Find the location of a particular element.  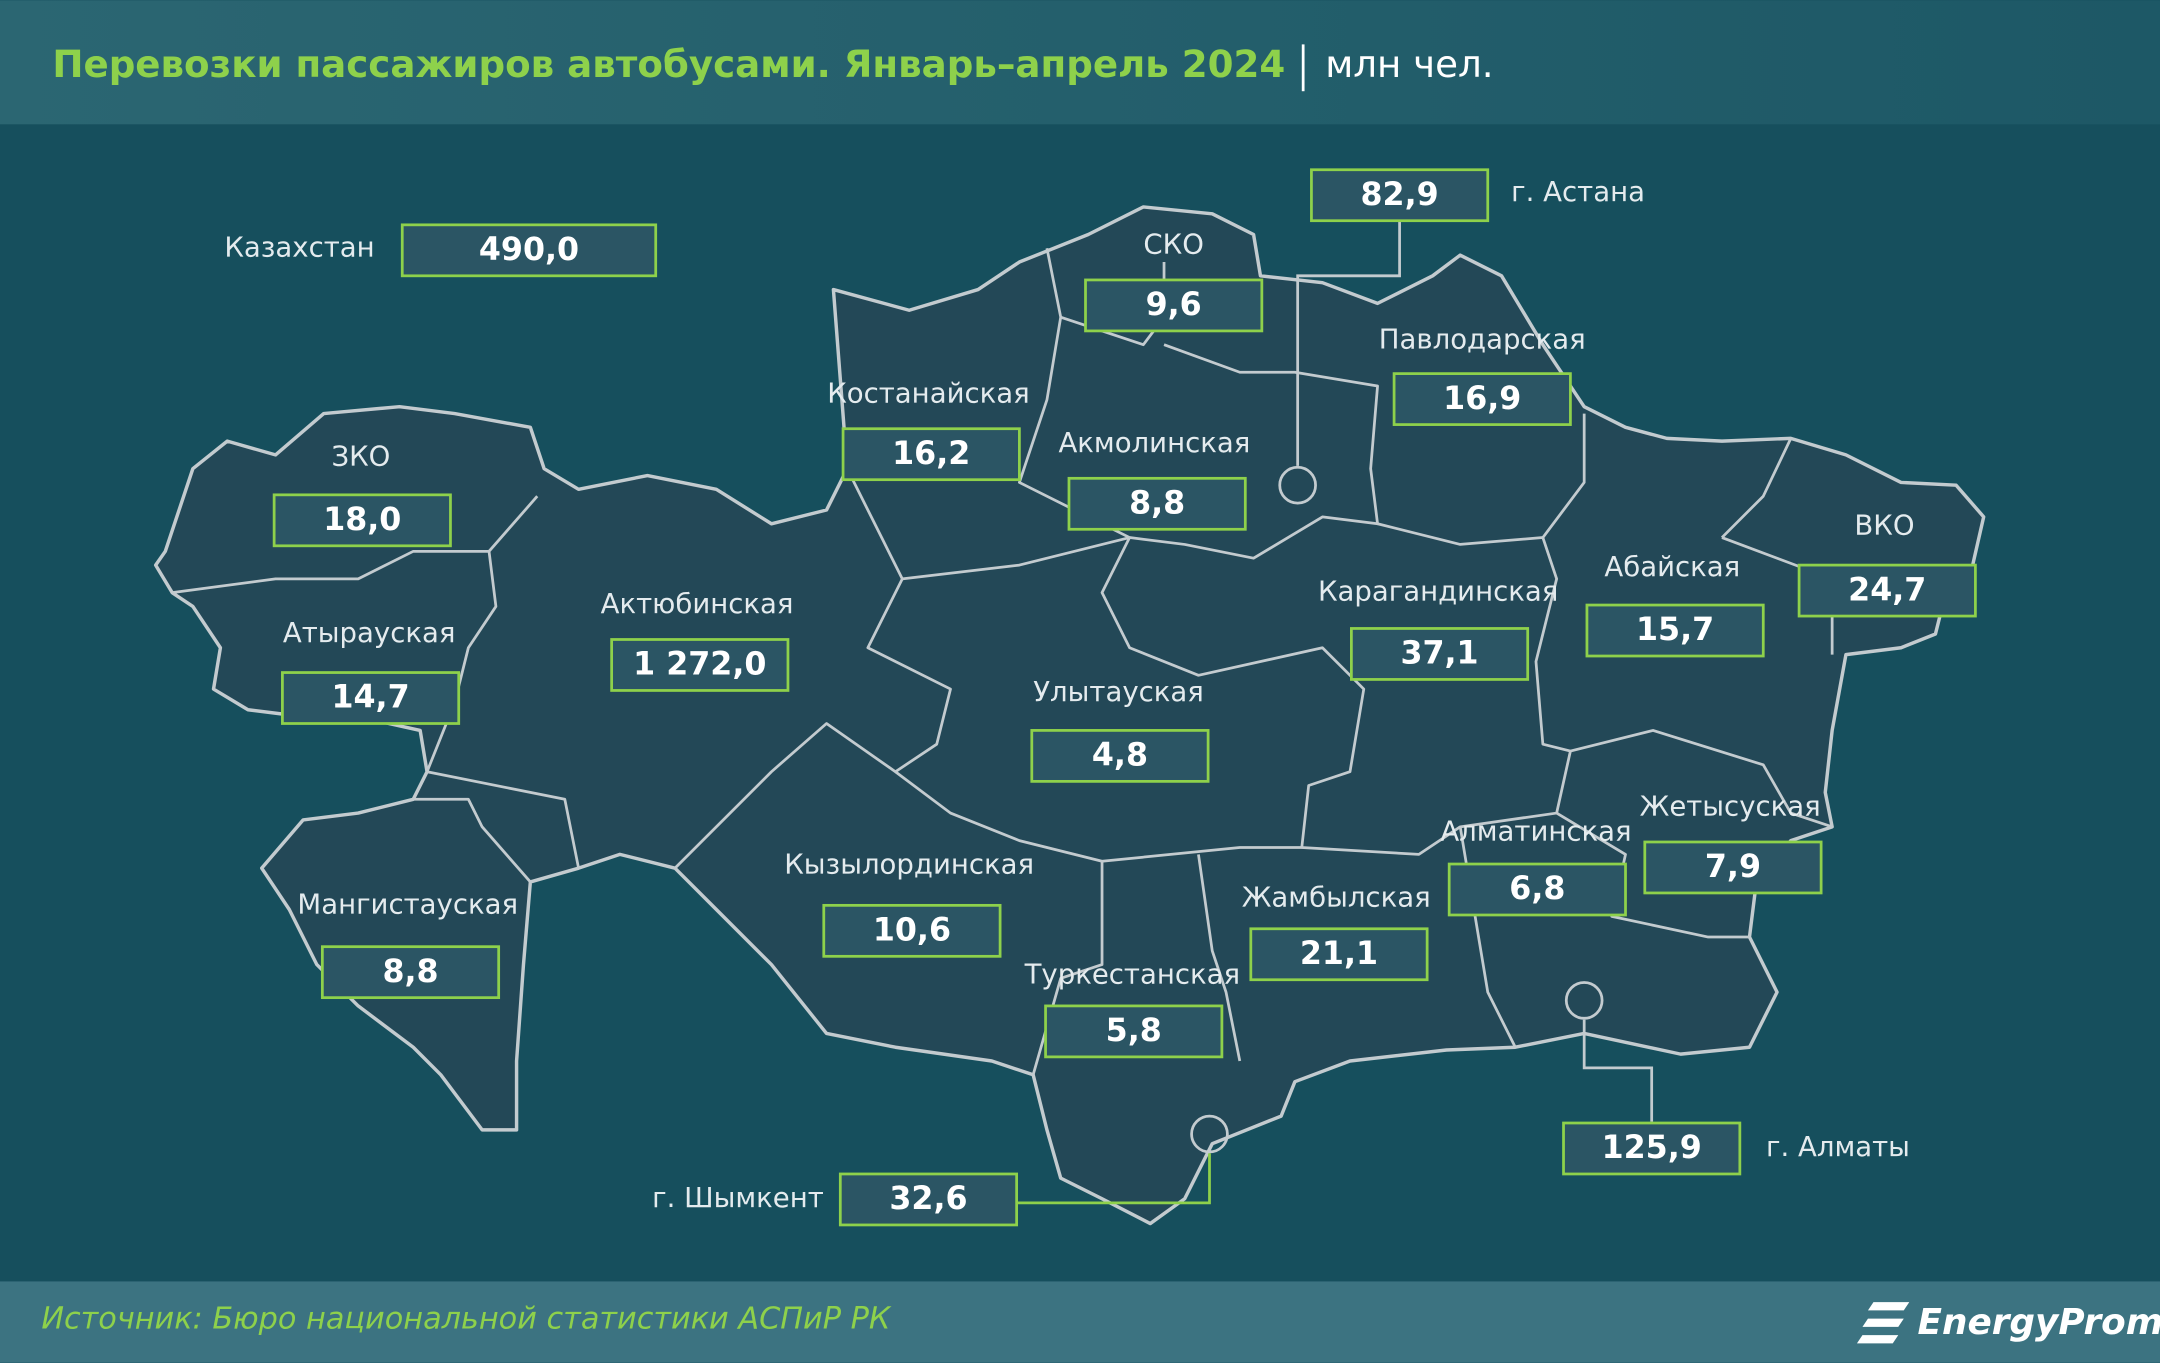

region-name: Алматинская is located at coordinates (1535, 831).